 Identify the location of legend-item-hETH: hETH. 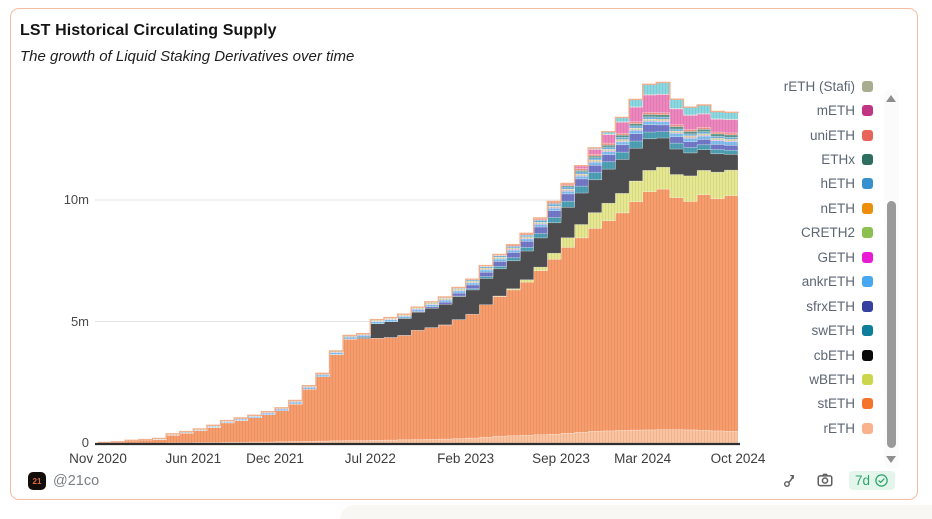
(798, 184).